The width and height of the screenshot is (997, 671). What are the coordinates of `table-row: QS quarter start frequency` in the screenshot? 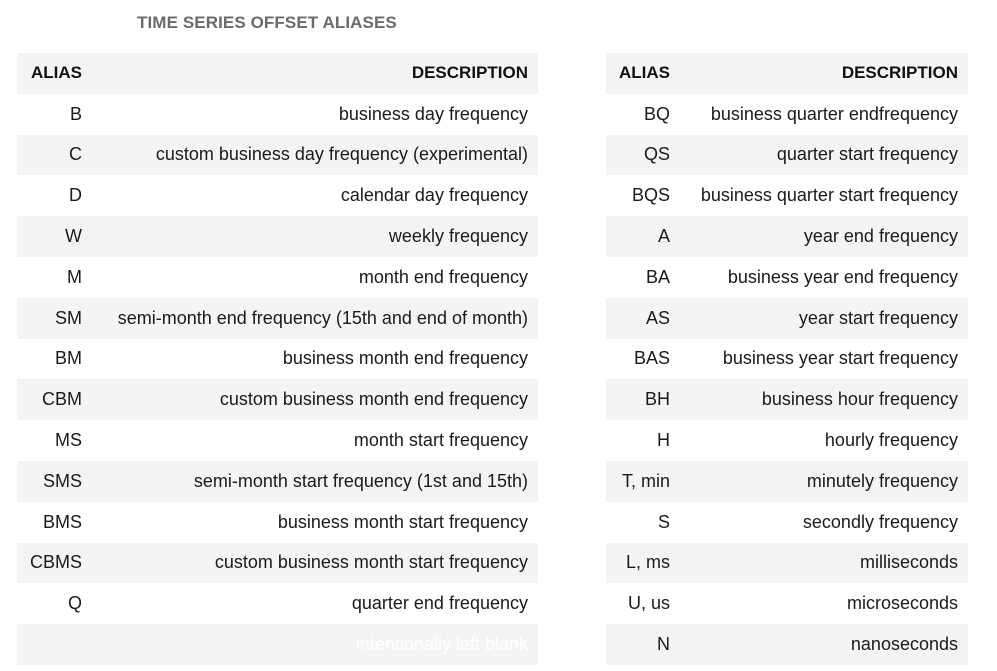 It's located at (787, 155).